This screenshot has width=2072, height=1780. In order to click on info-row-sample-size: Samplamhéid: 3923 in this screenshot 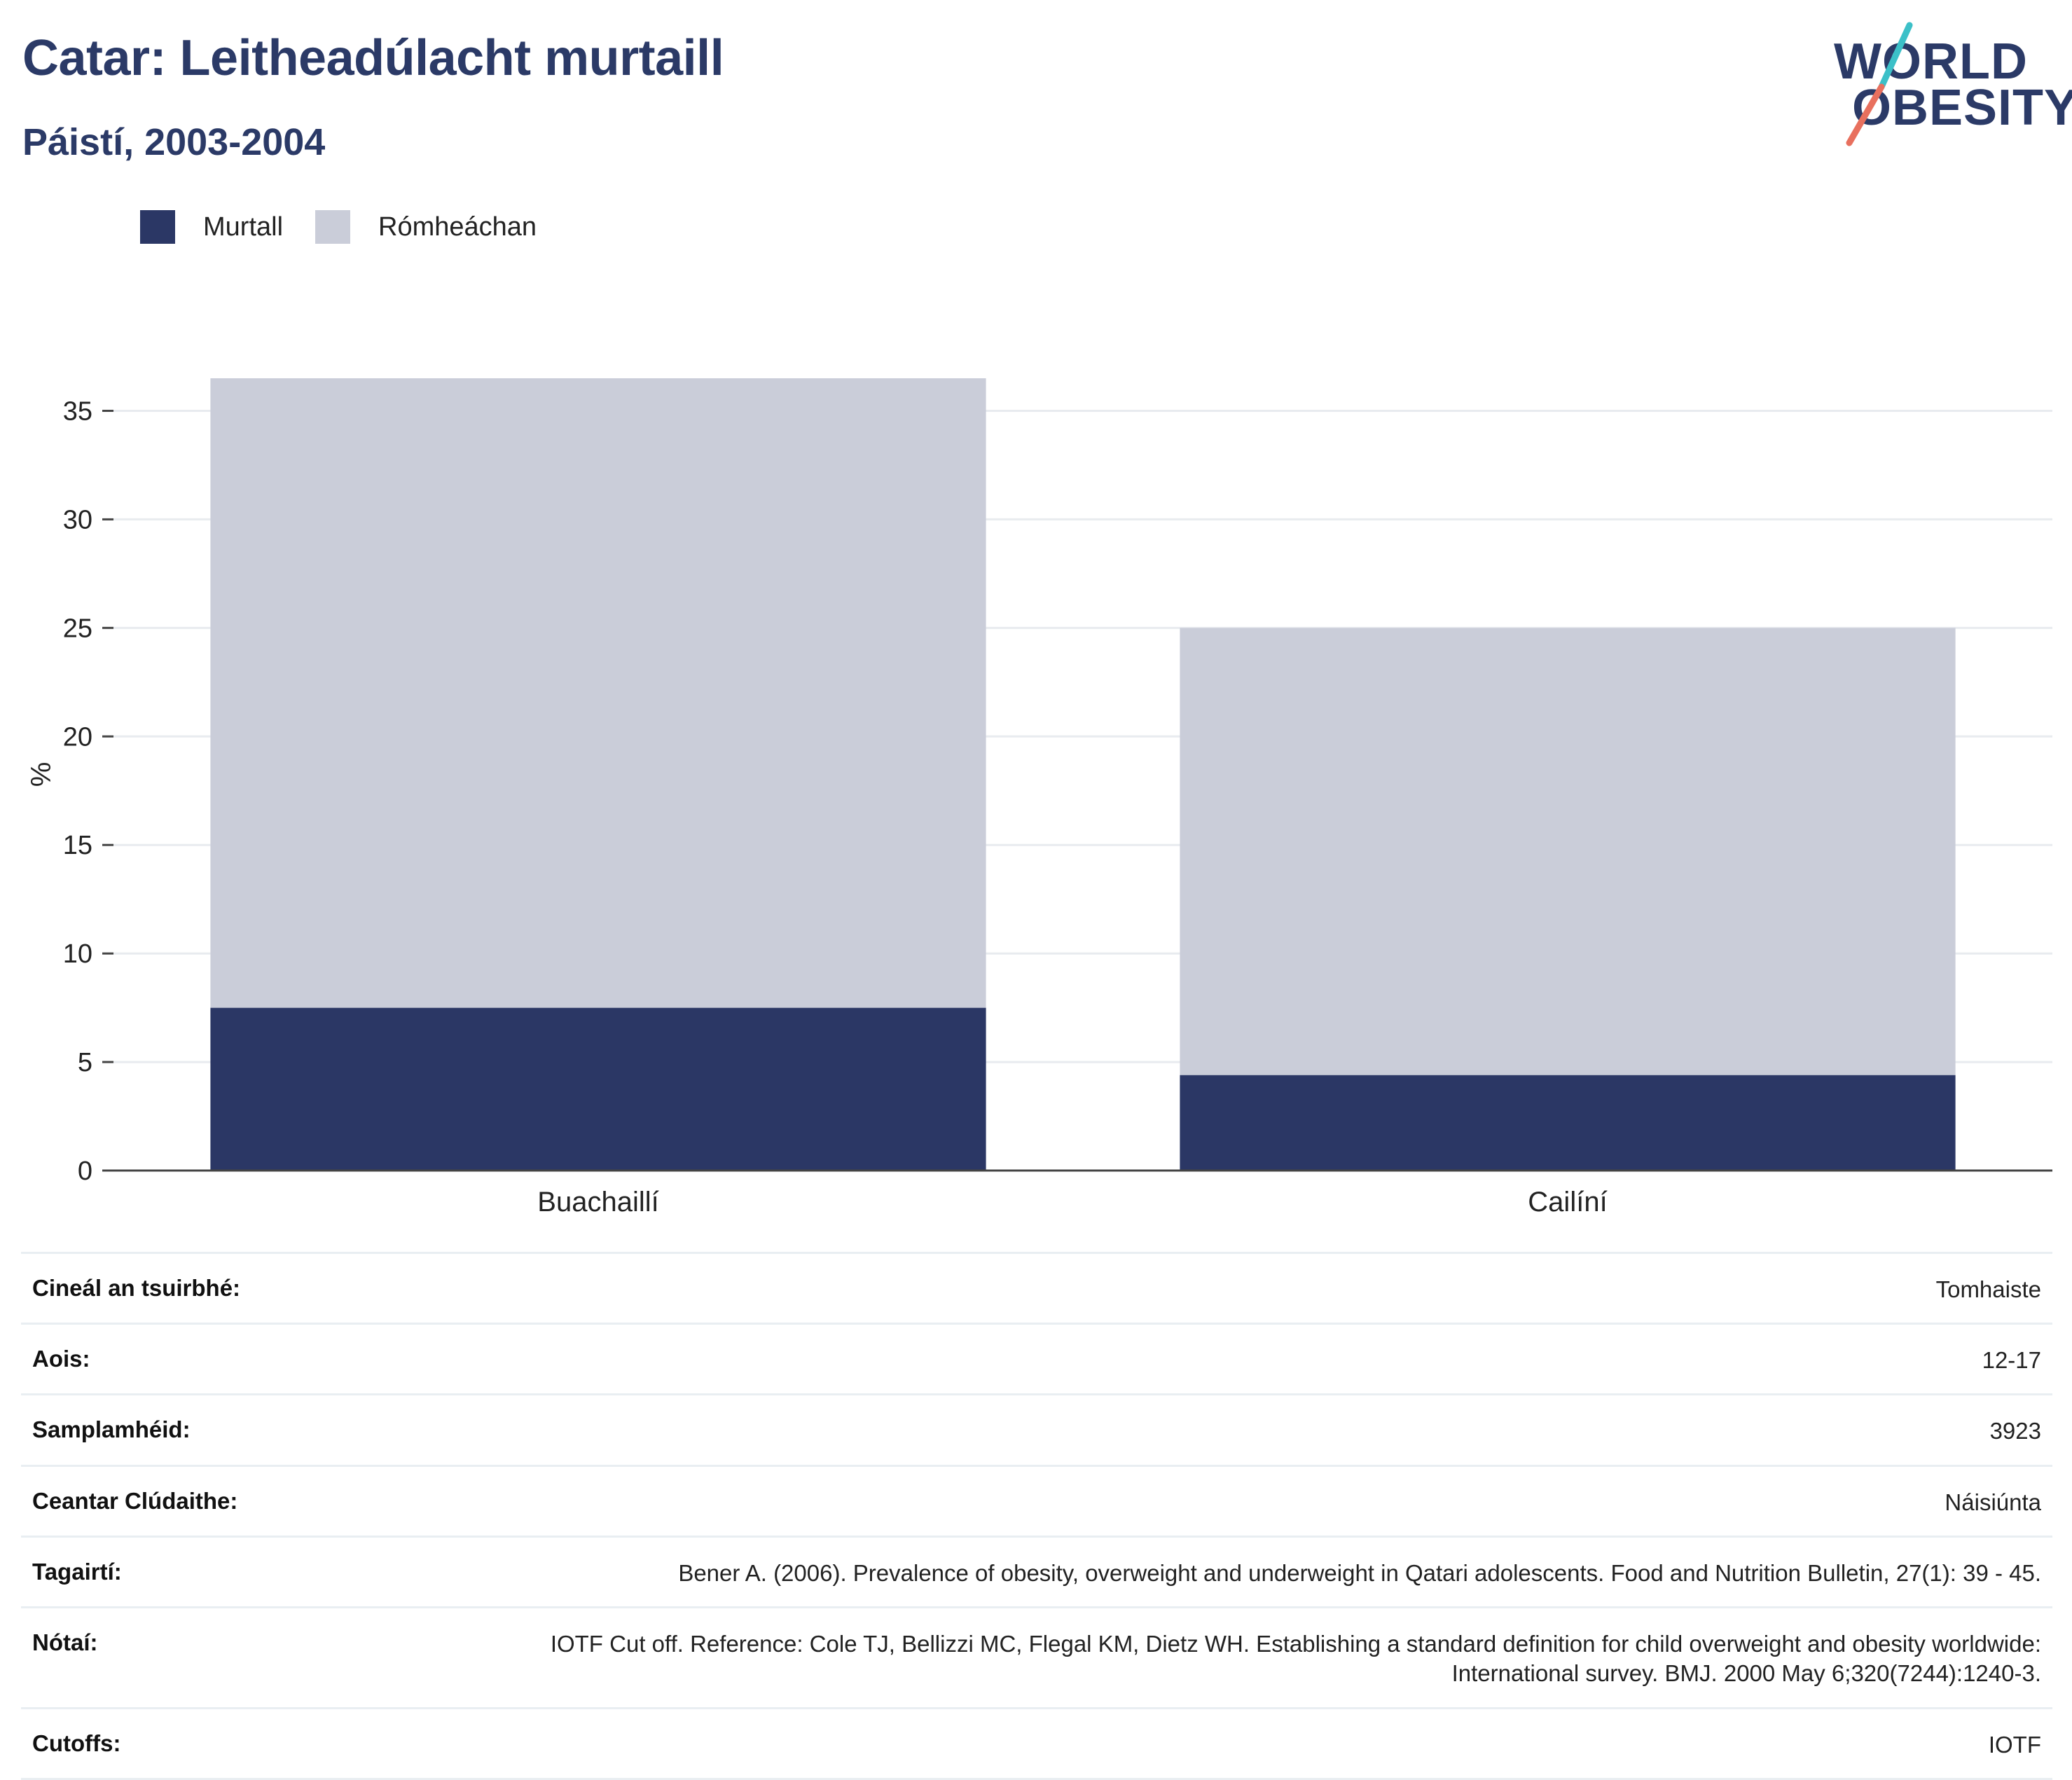, I will do `click(1037, 1428)`.